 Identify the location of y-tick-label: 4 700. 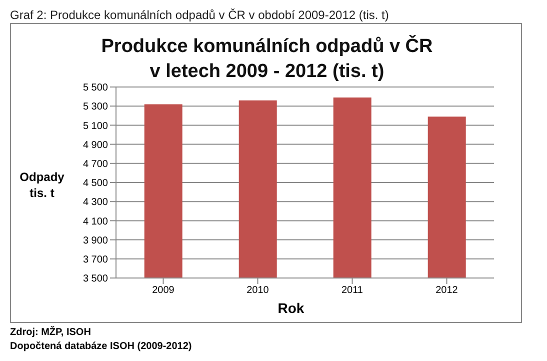
(95, 164).